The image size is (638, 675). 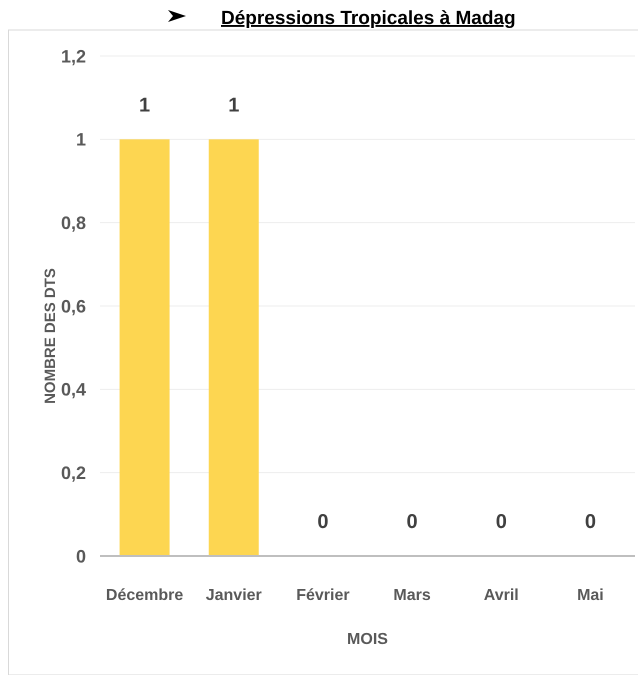 What do you see at coordinates (501, 595) in the screenshot?
I see `x-tick-label: Avril` at bounding box center [501, 595].